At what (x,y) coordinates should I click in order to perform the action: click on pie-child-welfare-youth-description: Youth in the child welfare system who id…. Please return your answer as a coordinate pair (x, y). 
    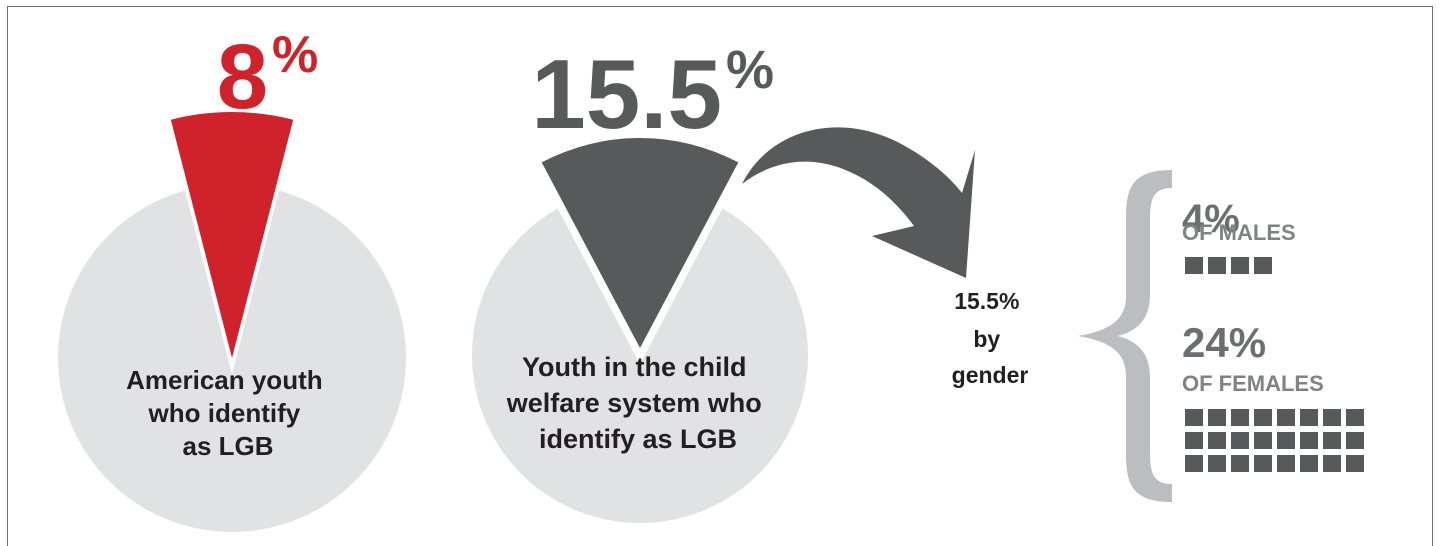
    Looking at the image, I should click on (638, 403).